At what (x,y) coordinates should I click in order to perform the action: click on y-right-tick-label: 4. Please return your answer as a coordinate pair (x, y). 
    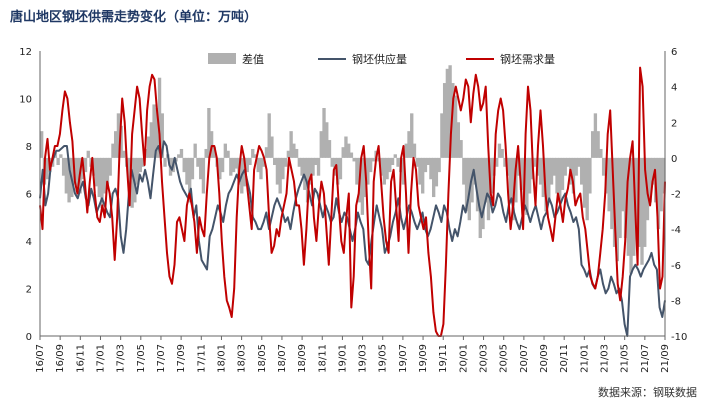
    Looking at the image, I should click on (674, 88).